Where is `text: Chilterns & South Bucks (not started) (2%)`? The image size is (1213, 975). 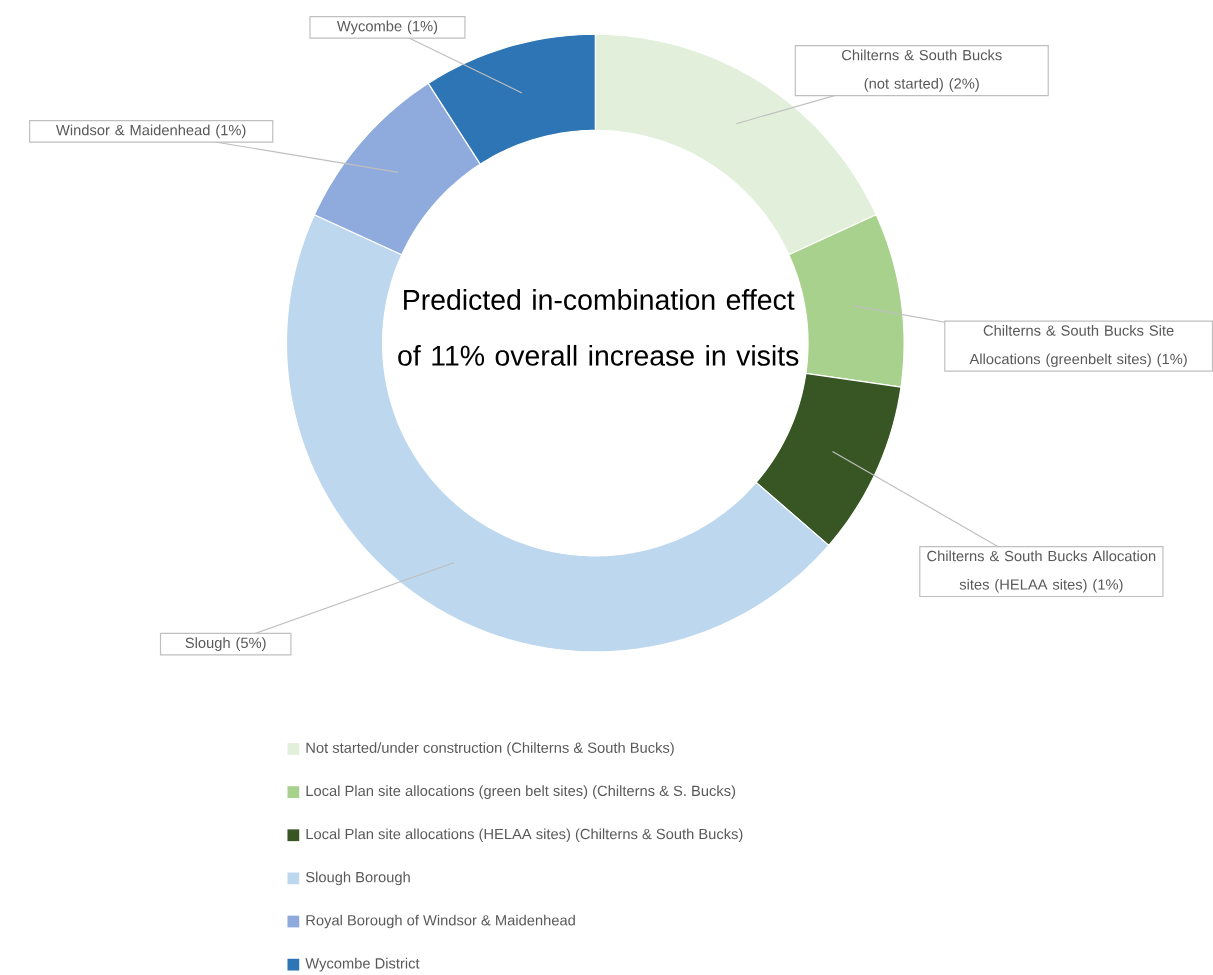 text: Chilterns & South Bucks (not started) (2%) is located at coordinates (922, 70).